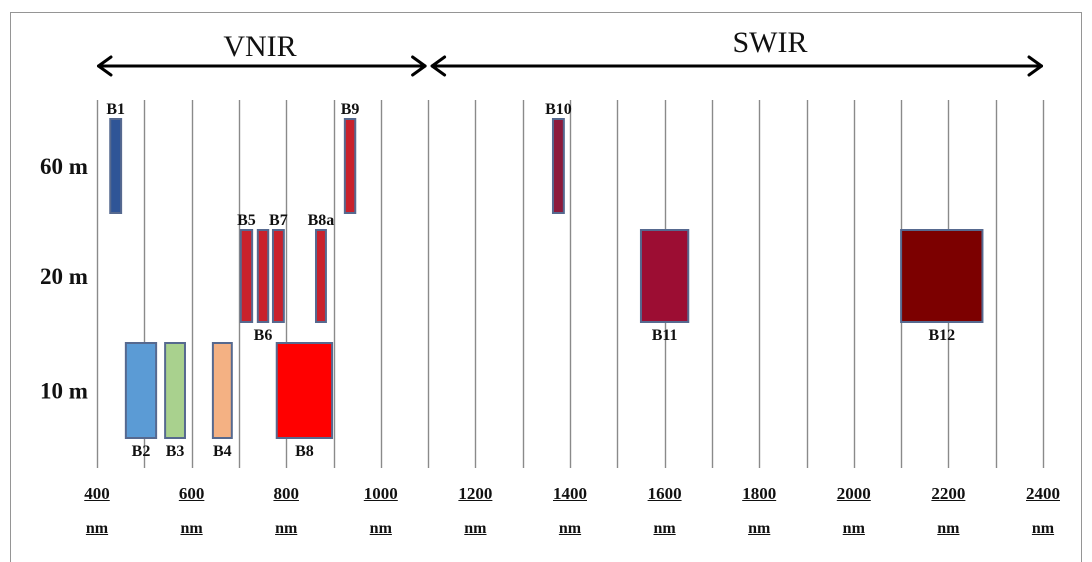 This screenshot has height=562, width=1092. What do you see at coordinates (665, 335) in the screenshot?
I see `band-b11-label: B11` at bounding box center [665, 335].